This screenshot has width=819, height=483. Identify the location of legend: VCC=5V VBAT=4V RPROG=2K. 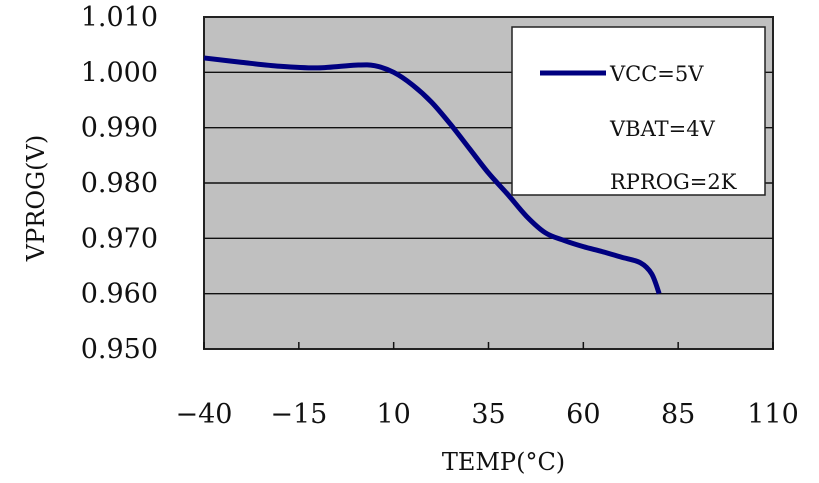
(638, 111).